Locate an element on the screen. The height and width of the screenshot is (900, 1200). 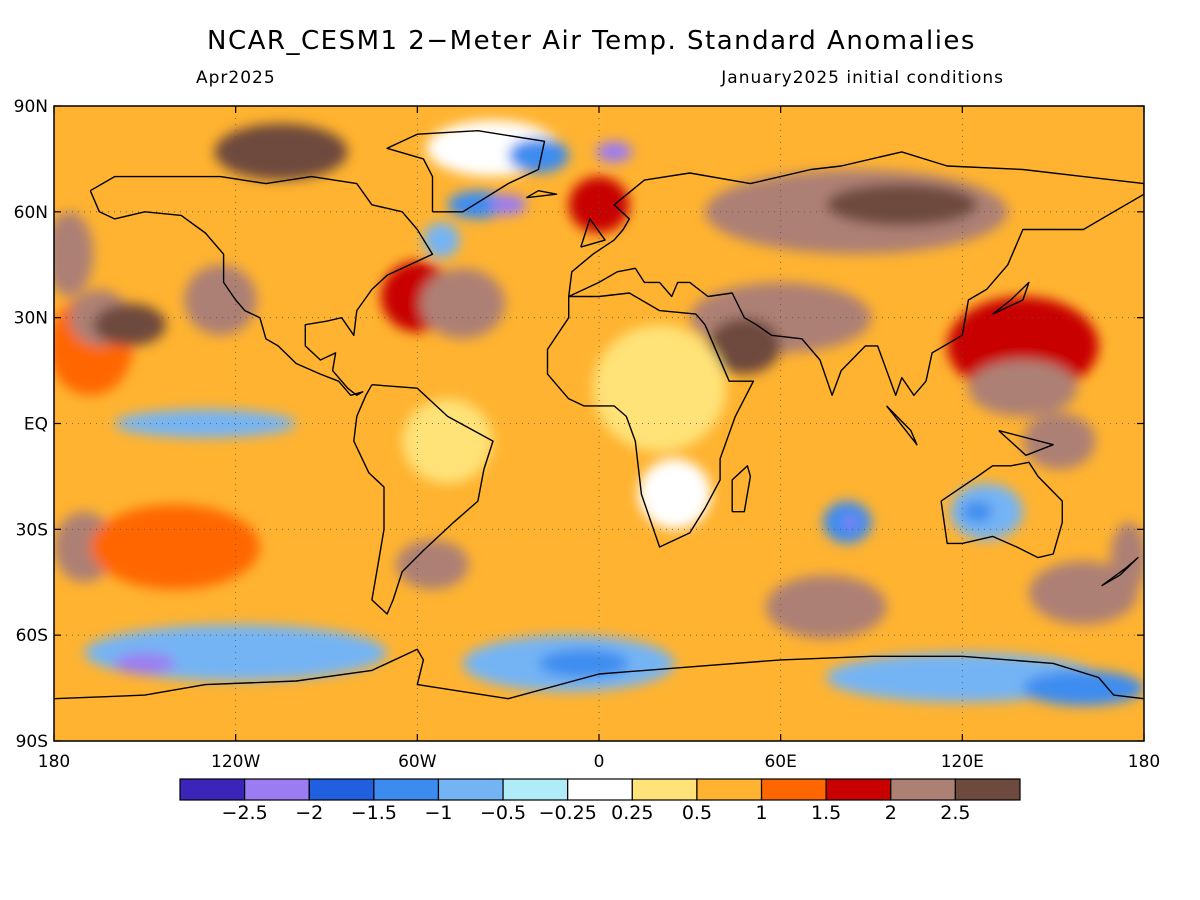
colorbar-label: 2 is located at coordinates (891, 813).